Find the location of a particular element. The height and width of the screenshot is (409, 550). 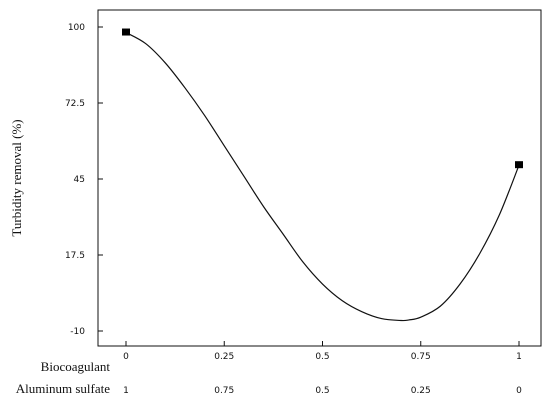

x-tick-label-biocoagulant: 0.5 is located at coordinates (322, 357).